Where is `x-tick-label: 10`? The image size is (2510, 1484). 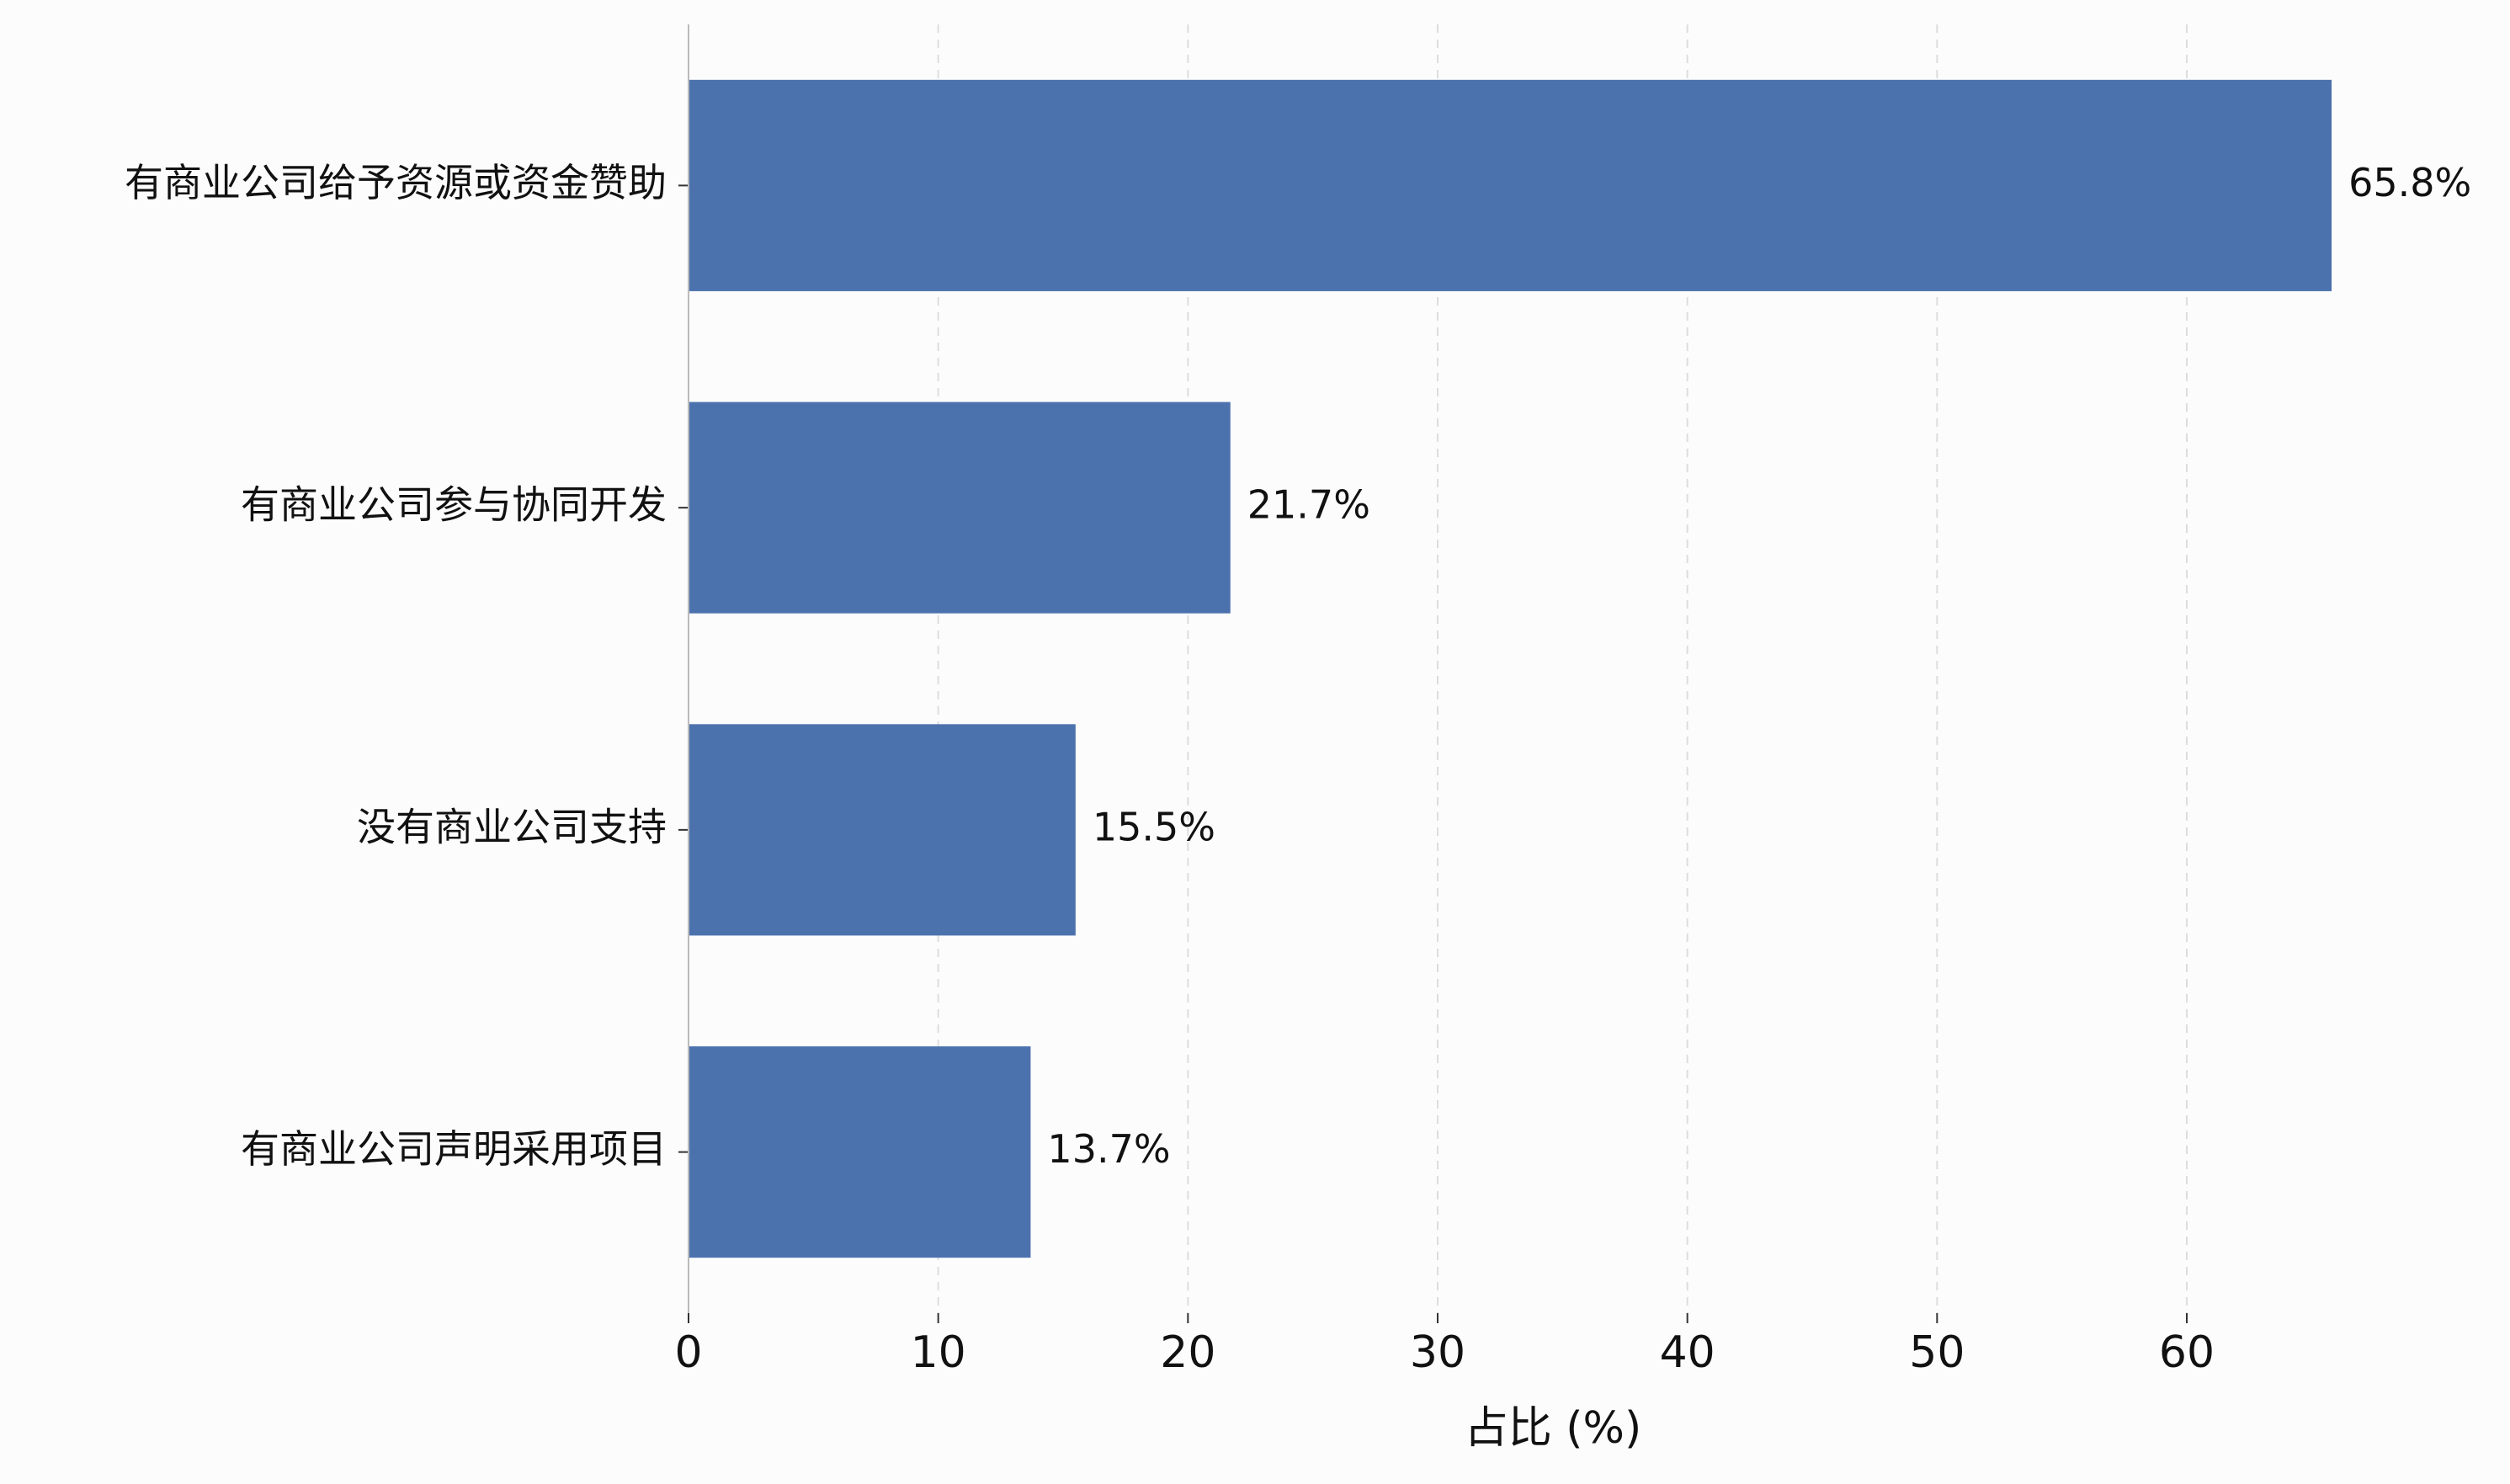 x-tick-label: 10 is located at coordinates (939, 1352).